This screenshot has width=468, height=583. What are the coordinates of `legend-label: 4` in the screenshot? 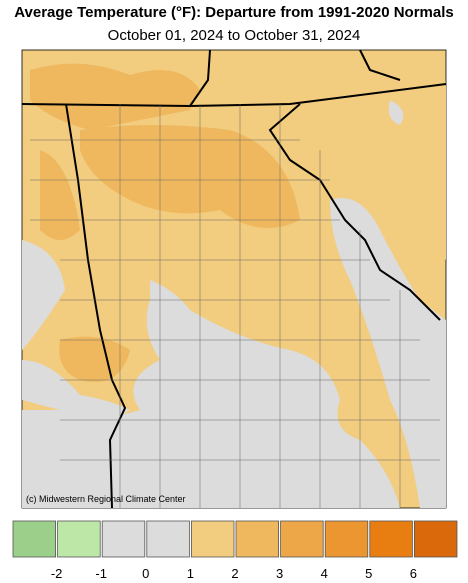 It's located at (324, 573).